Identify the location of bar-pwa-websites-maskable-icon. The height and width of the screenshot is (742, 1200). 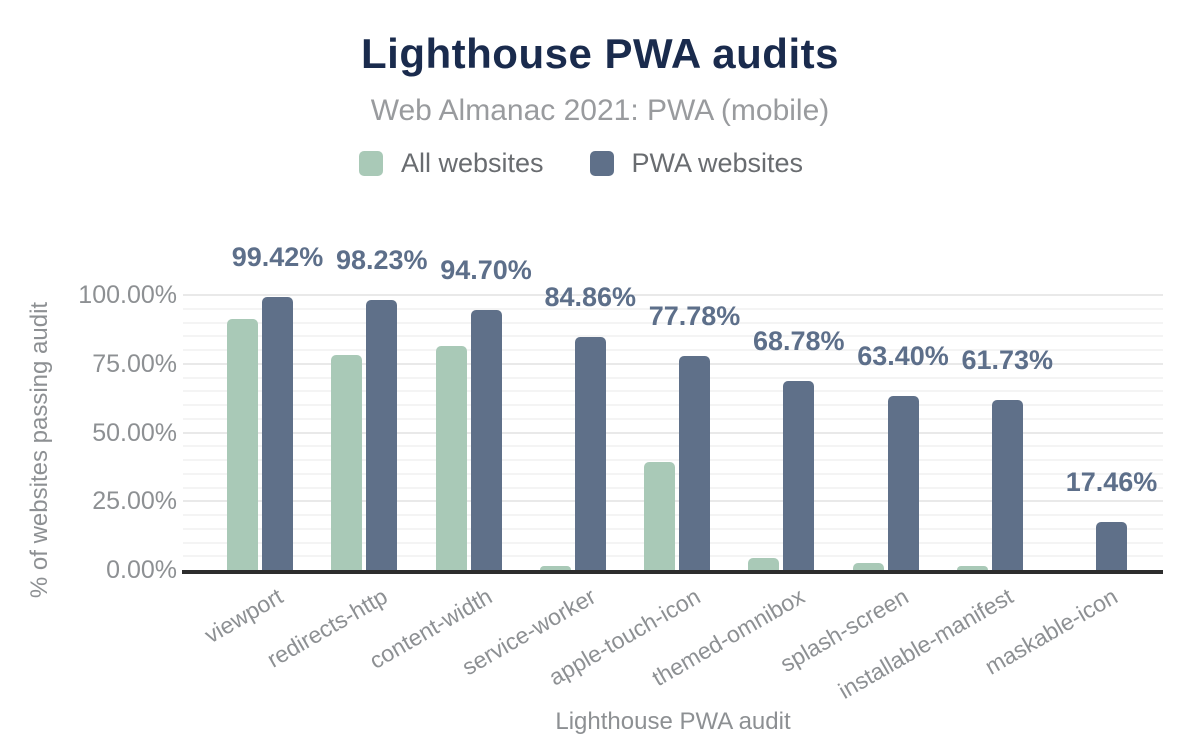
(1111, 546).